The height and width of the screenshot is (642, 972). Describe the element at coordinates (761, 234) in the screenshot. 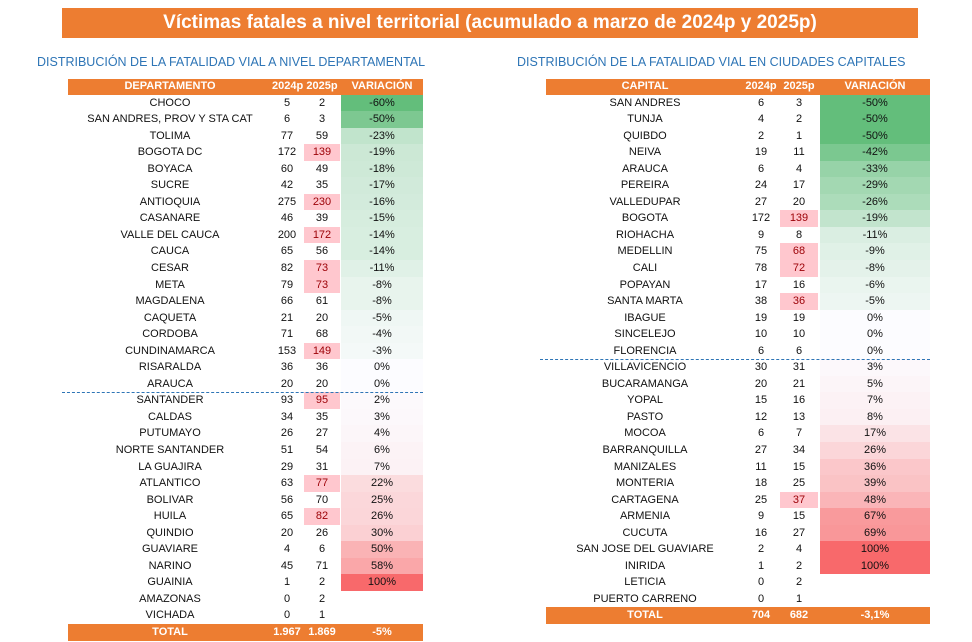

I see `value-2024-cell: 9` at that location.